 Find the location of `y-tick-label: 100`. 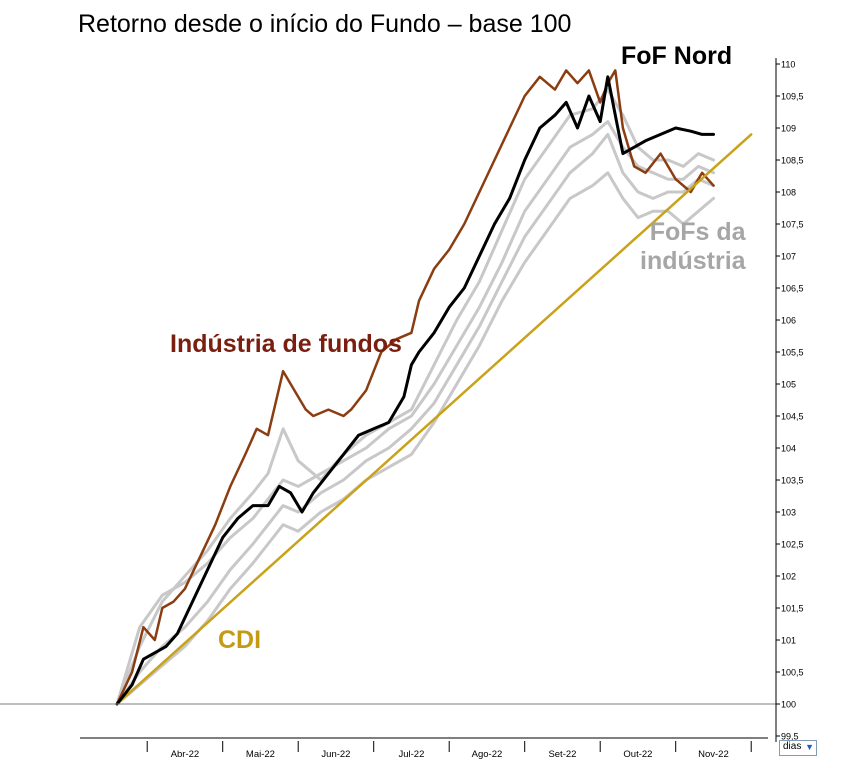

y-tick-label: 100 is located at coordinates (788, 705).